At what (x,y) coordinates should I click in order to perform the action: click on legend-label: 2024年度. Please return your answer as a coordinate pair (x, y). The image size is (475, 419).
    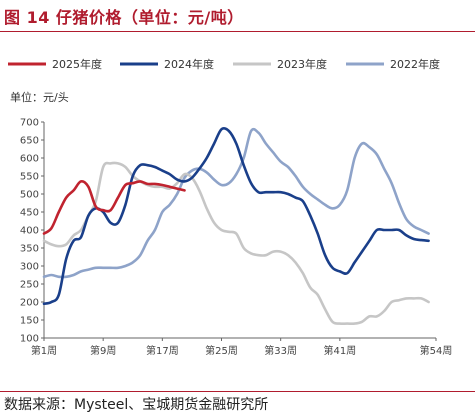
    Looking at the image, I should click on (189, 64).